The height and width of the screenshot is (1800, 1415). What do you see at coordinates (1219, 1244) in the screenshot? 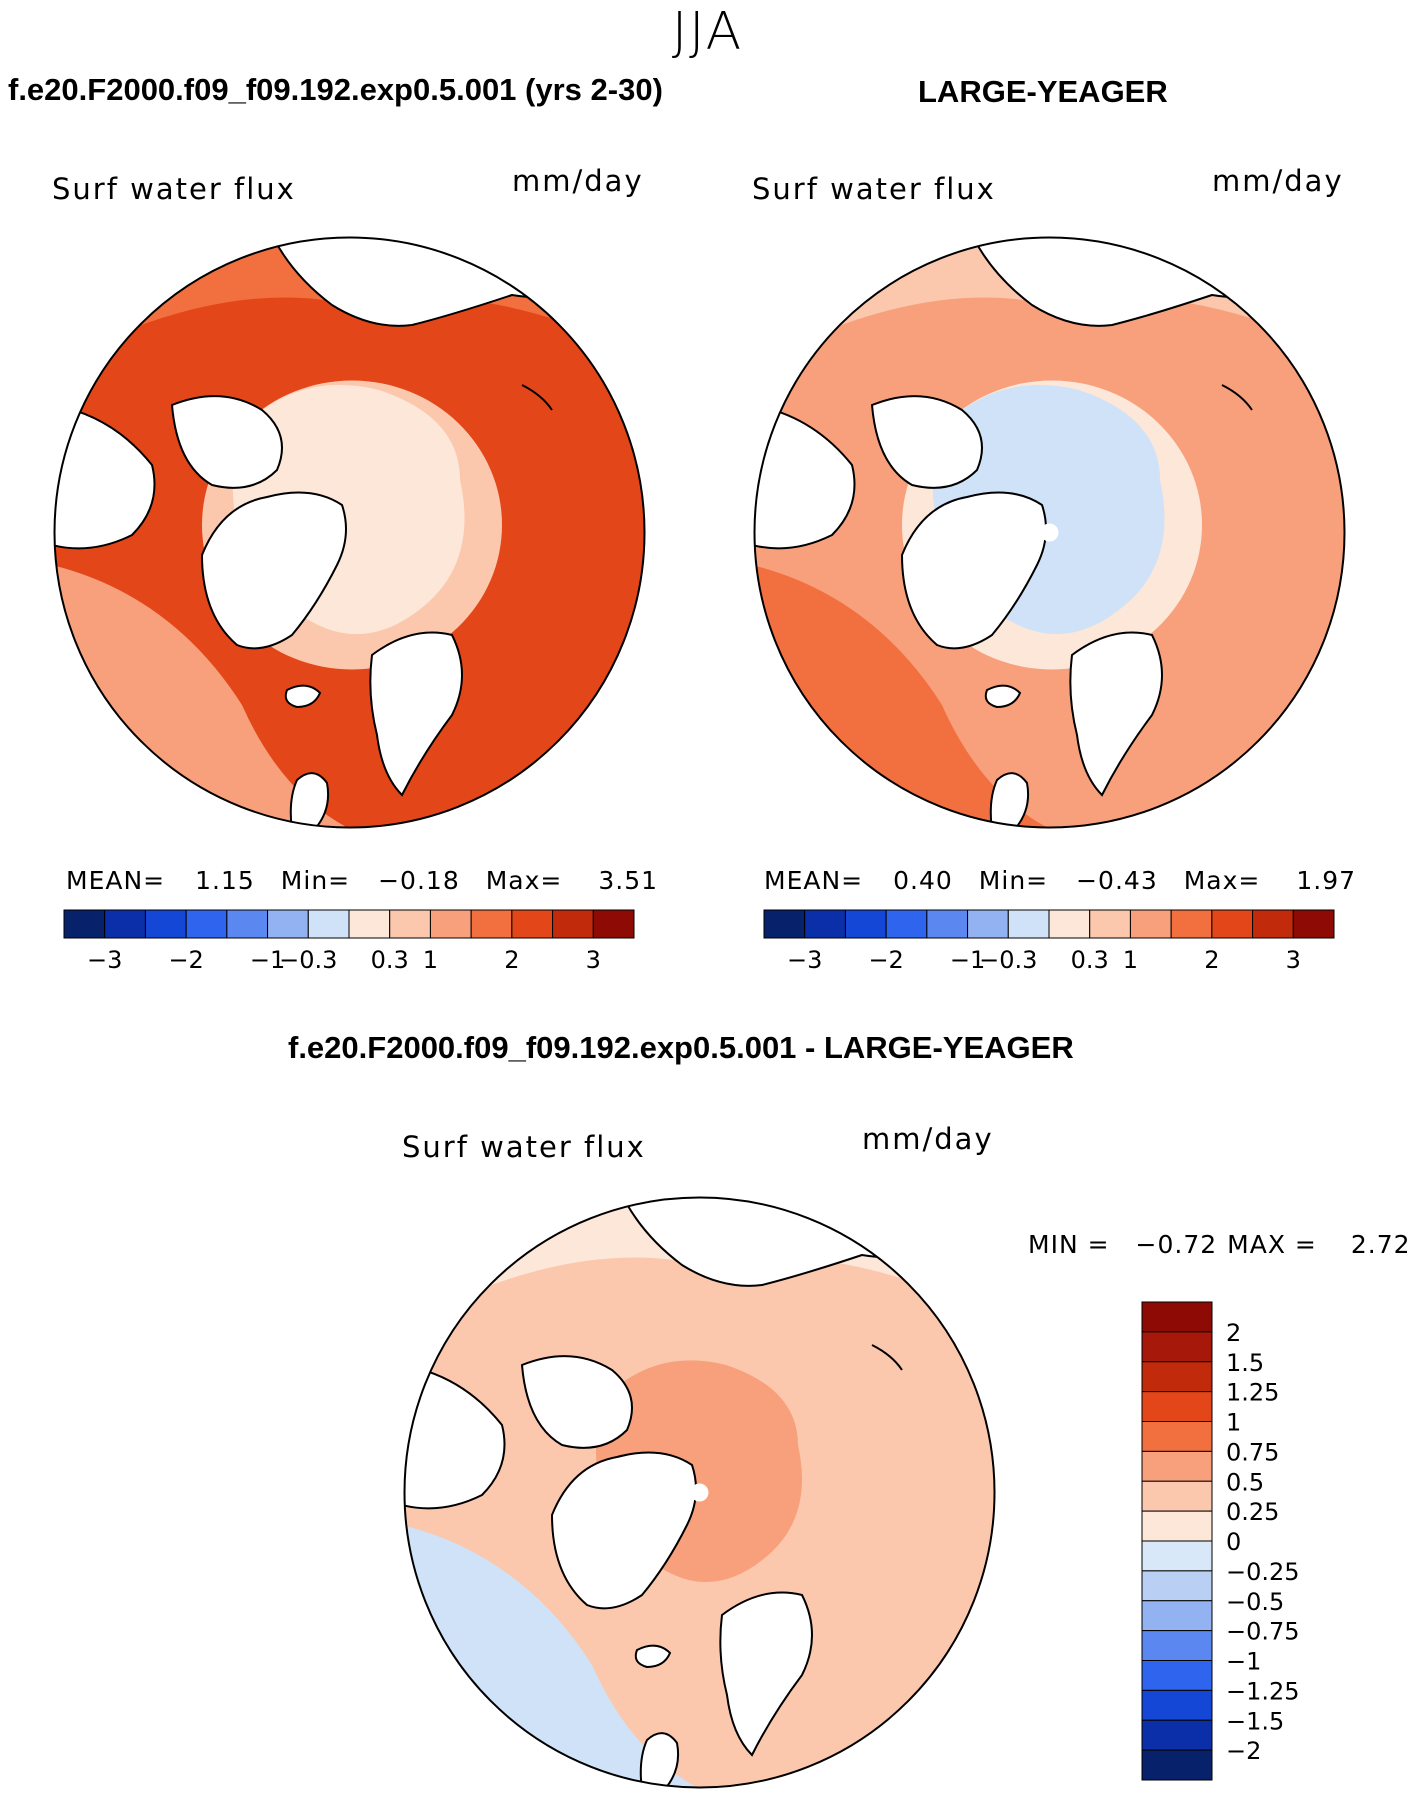
I see `diff-minmax: MIN = −0.72 MAX = 2.72` at bounding box center [1219, 1244].